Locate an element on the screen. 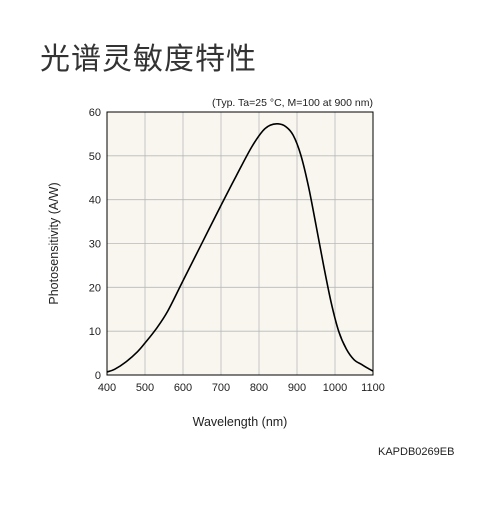 The height and width of the screenshot is (520, 501). figure-code: KAPDB0269EB is located at coordinates (416, 452).